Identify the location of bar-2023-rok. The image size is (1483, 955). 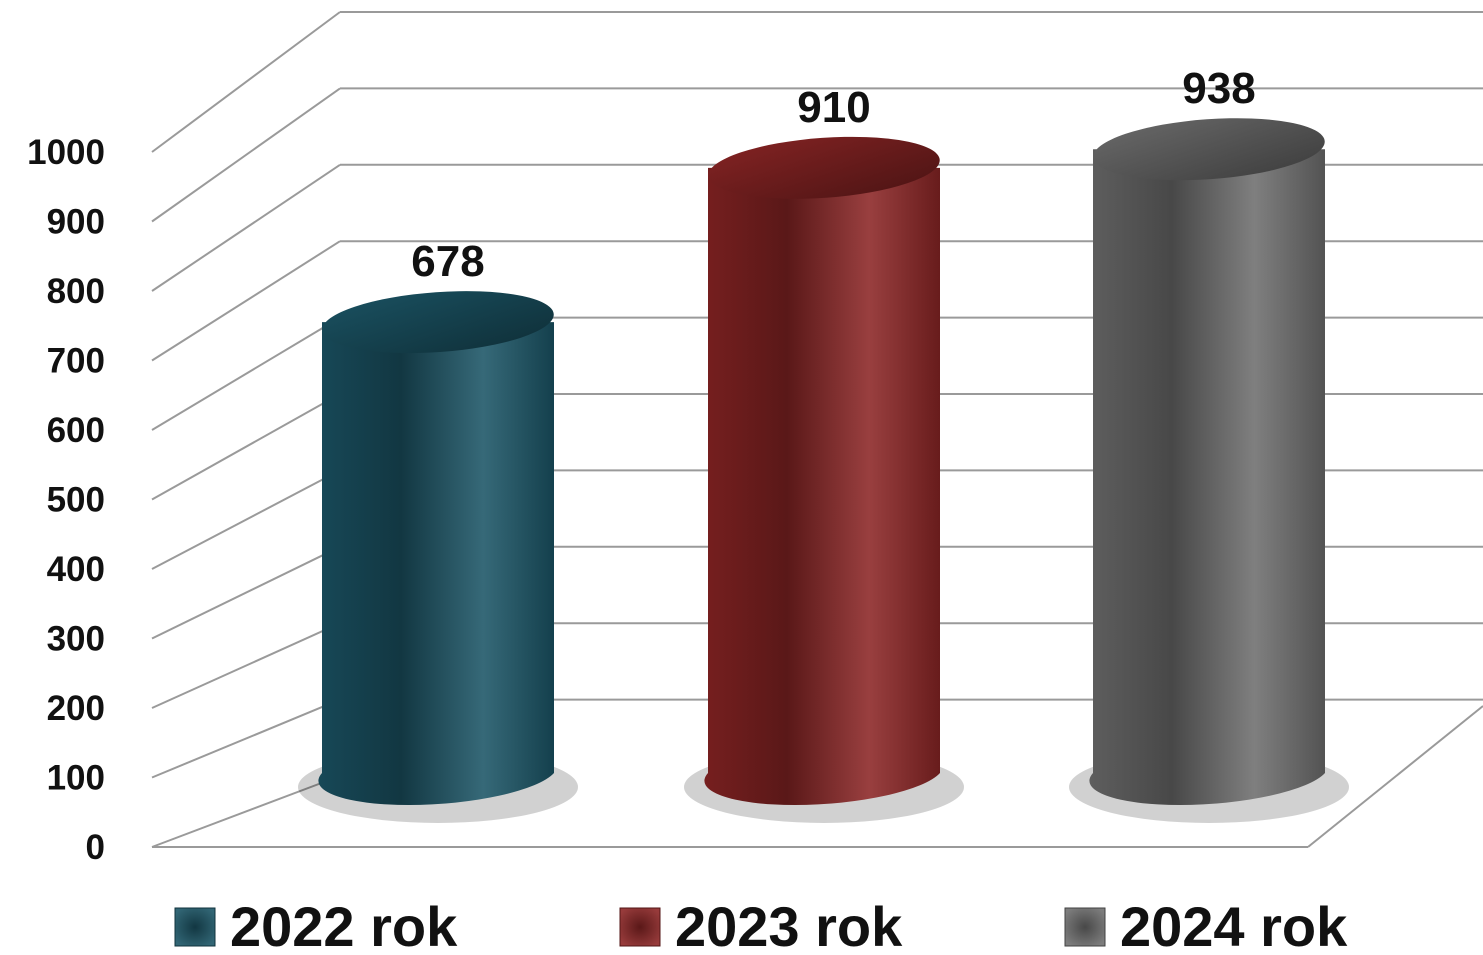
(824, 479).